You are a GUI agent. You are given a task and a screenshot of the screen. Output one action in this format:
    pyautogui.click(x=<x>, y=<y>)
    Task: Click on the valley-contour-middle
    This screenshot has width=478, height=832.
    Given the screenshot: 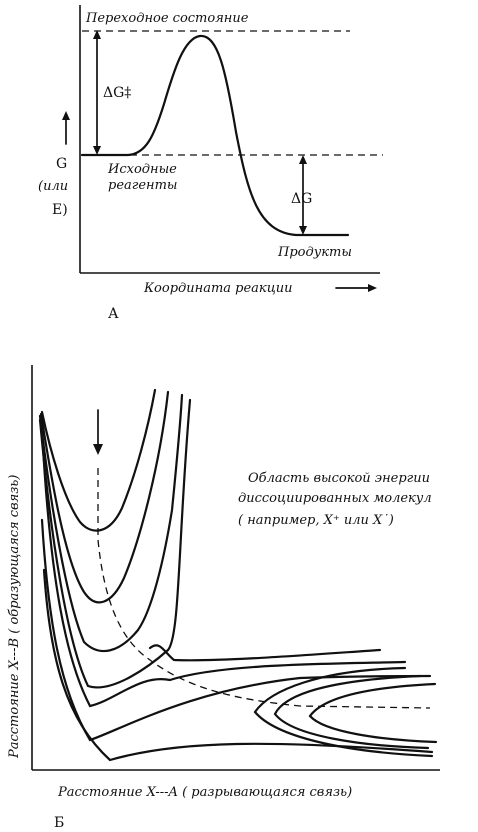 What is the action you would take?
    pyautogui.click(x=351, y=712)
    